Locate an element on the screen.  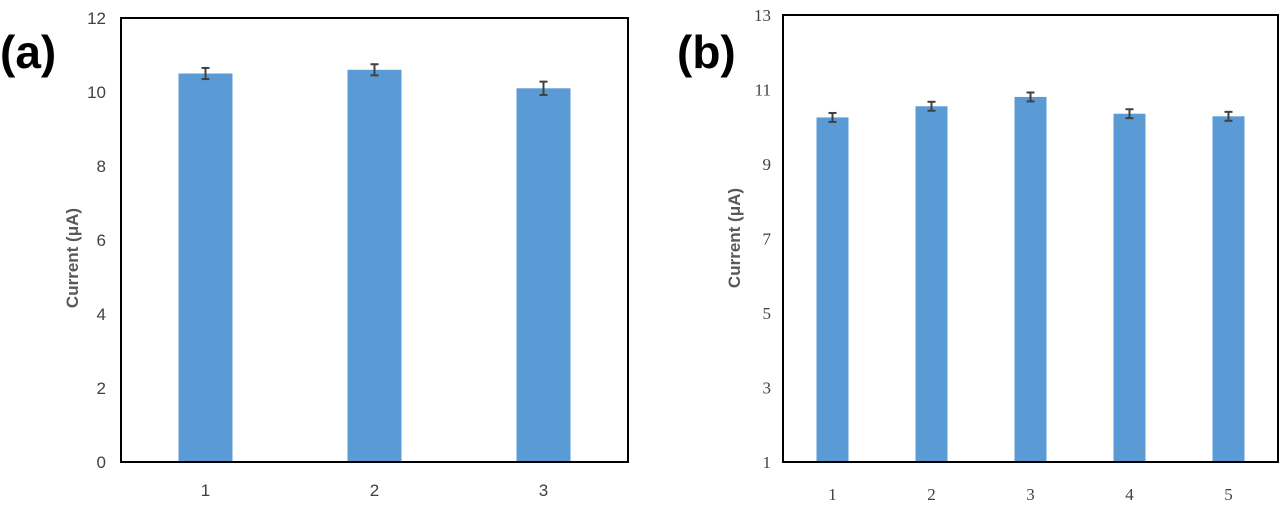
panel-a-x-tick-3: 3 is located at coordinates (543, 490).